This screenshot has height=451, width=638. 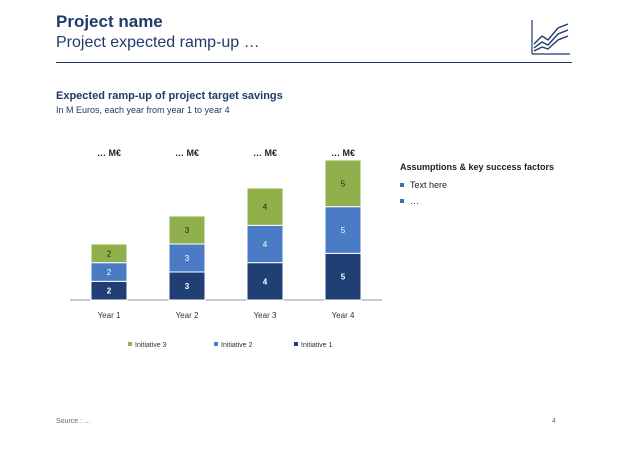 I want to click on page-title: Project name, so click(x=109, y=21).